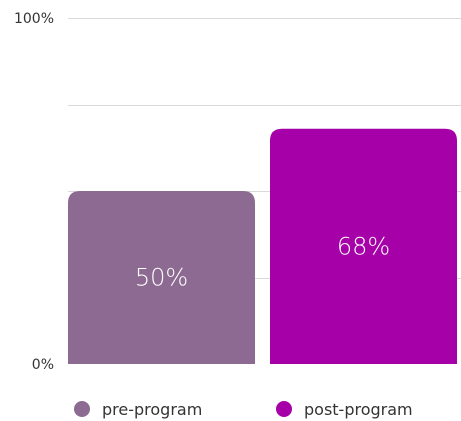 This screenshot has height=421, width=461. What do you see at coordinates (284, 409) in the screenshot?
I see `legend-swatch-post-program` at bounding box center [284, 409].